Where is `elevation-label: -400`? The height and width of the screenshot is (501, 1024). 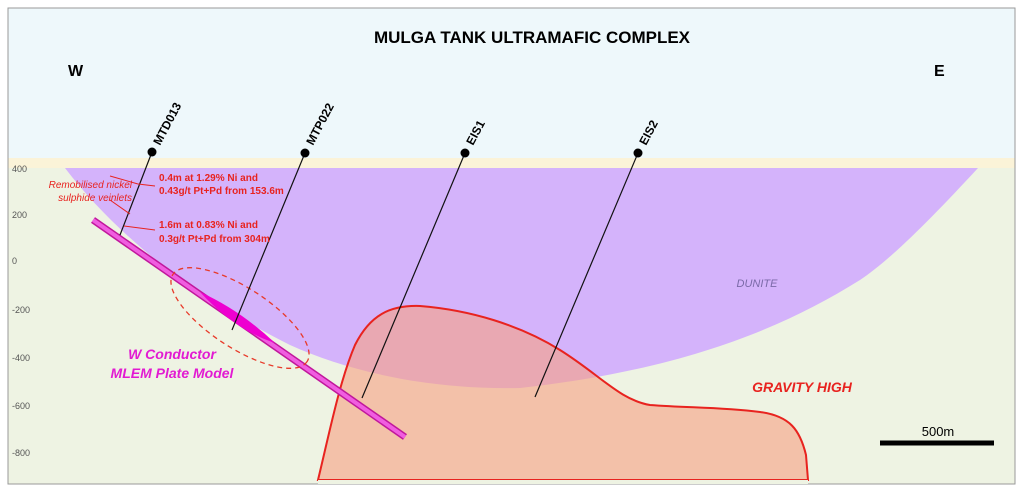 elevation-label: -400 is located at coordinates (21, 358).